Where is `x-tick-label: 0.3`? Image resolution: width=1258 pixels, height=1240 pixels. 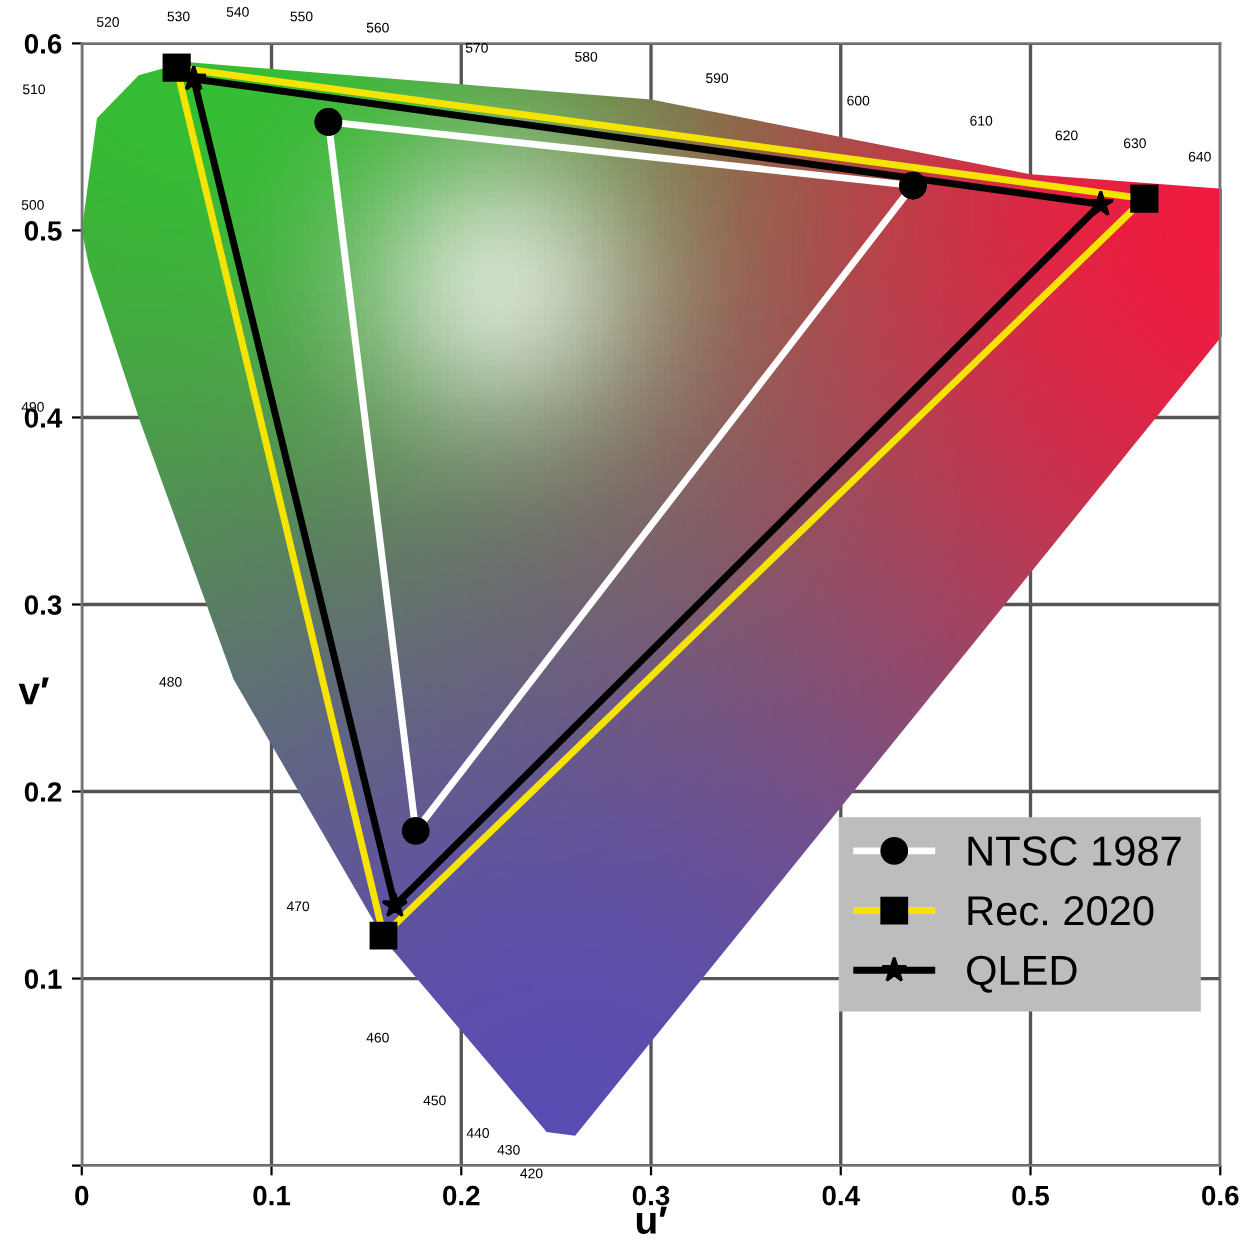 x-tick-label: 0.3 is located at coordinates (651, 1195).